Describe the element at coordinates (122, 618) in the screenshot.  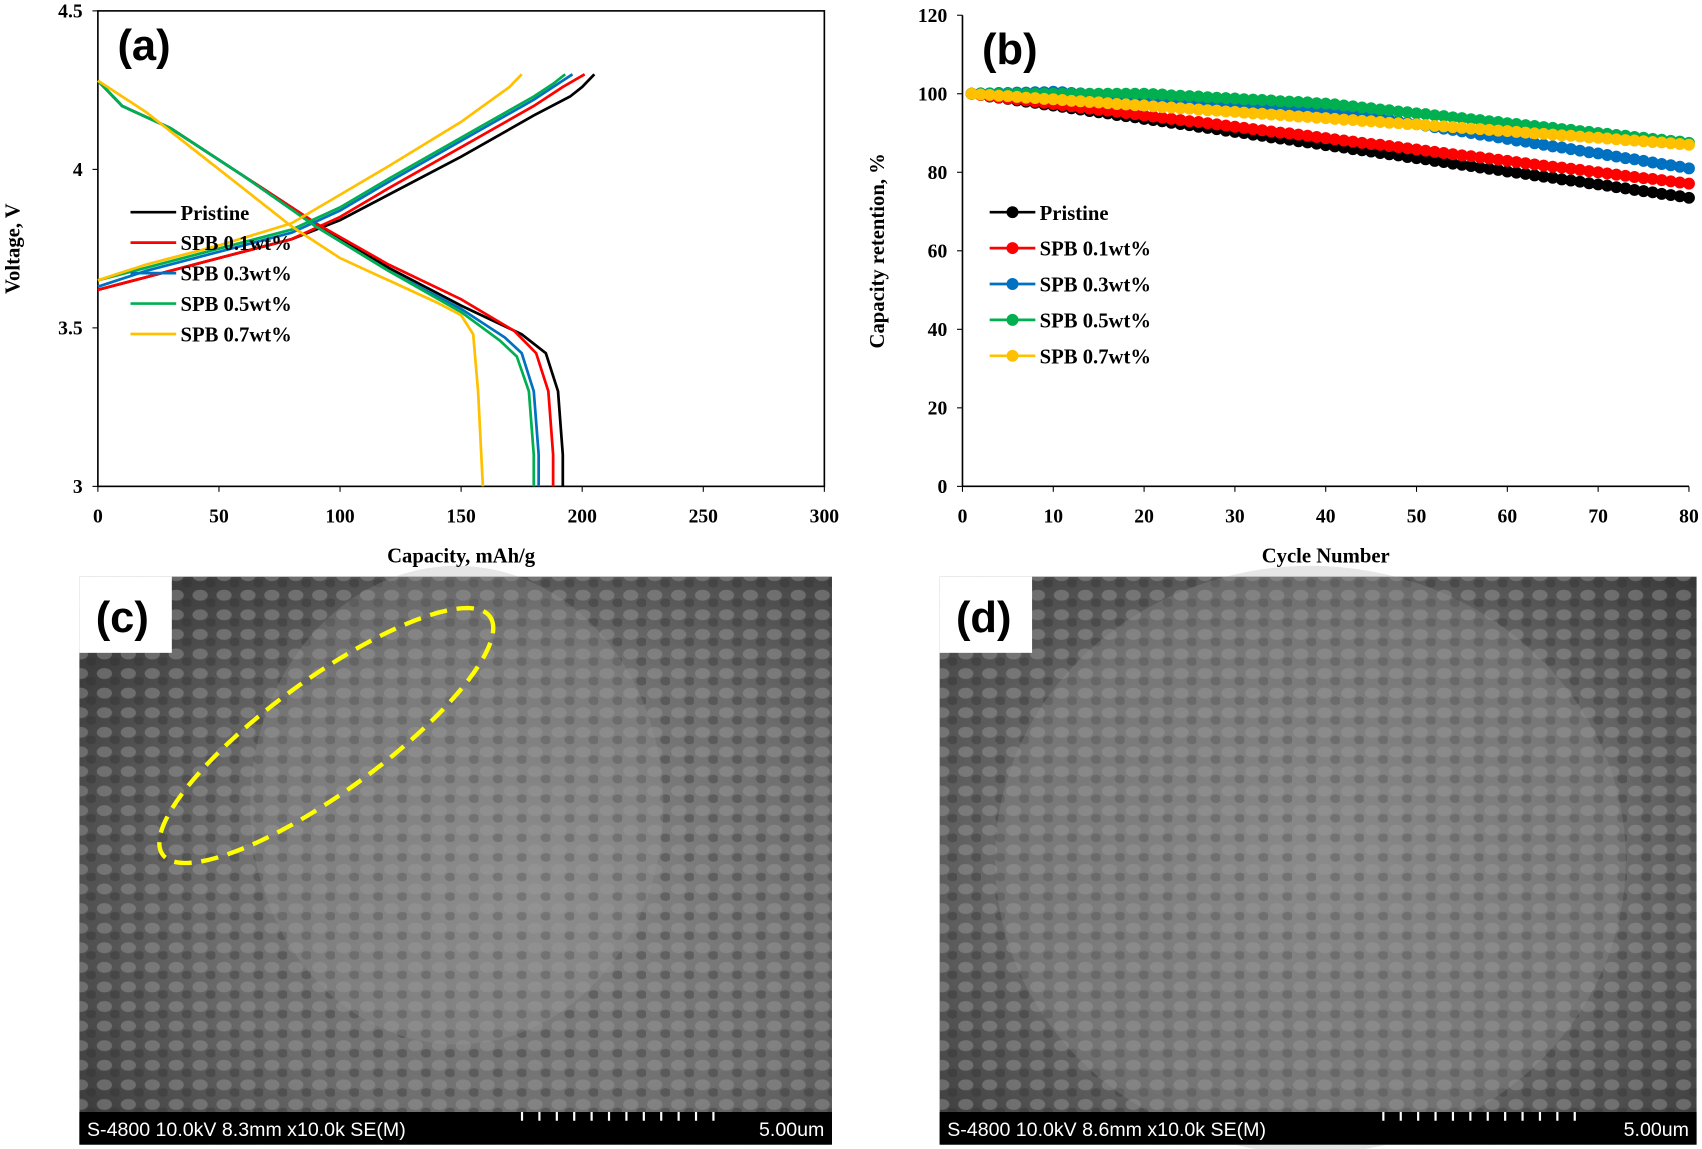
I see `panel-label: (c)` at that location.